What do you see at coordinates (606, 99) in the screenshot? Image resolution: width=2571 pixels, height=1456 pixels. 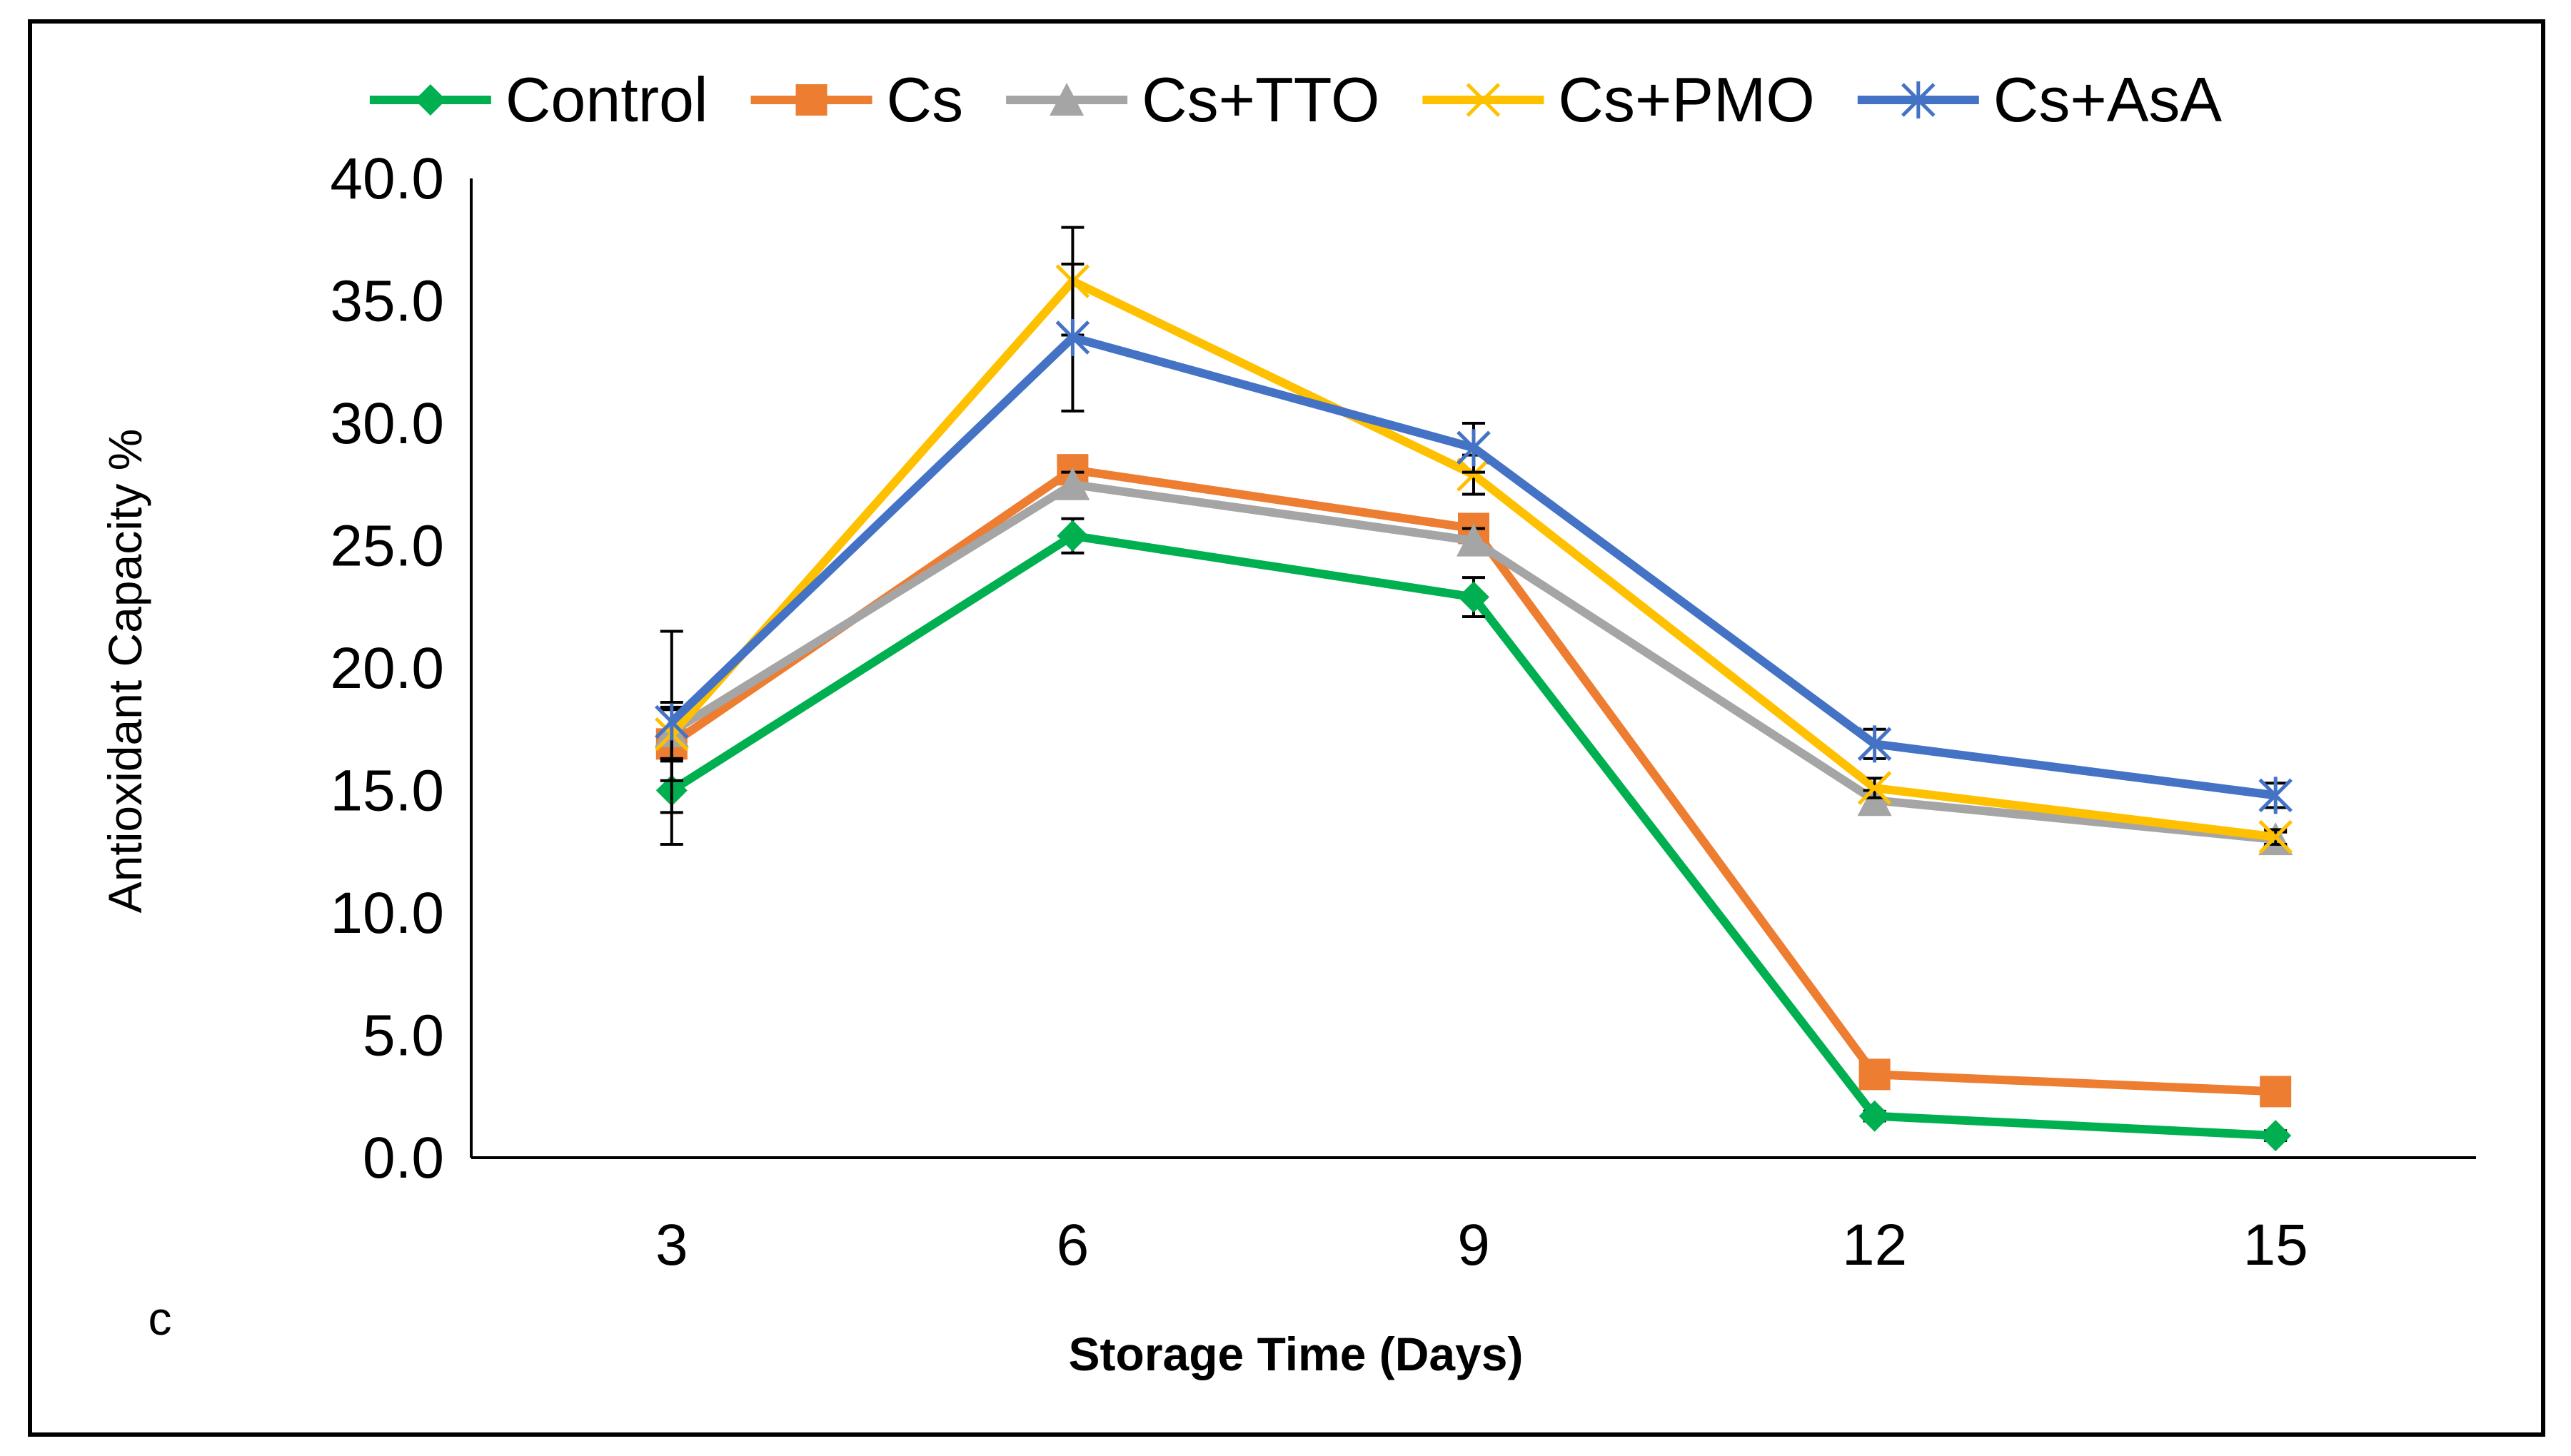 I see `legend-label: Control` at bounding box center [606, 99].